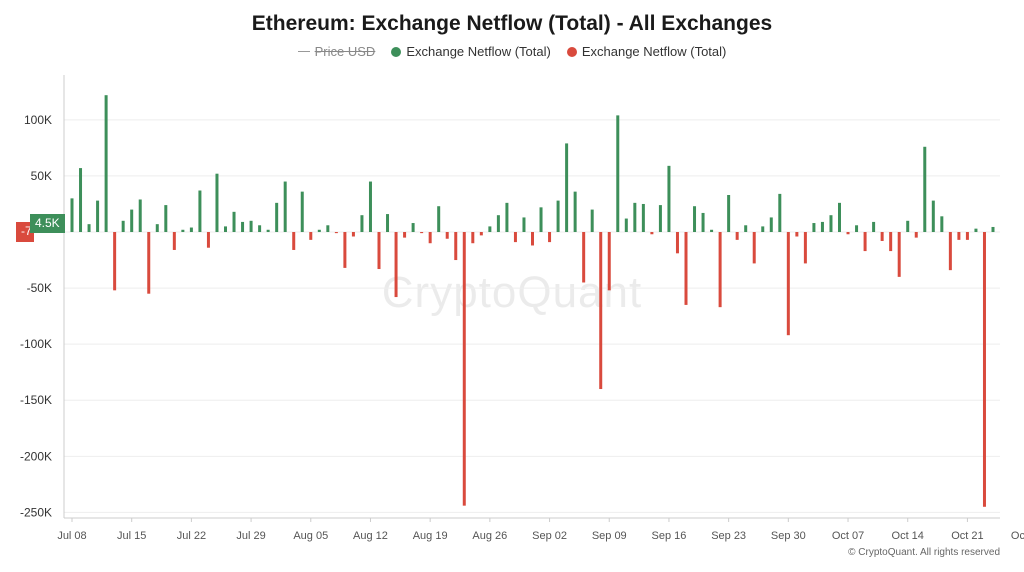 The height and width of the screenshot is (572, 1024). I want to click on legend-item-netflow-positive: Exchange Netflow (Total), so click(471, 51).